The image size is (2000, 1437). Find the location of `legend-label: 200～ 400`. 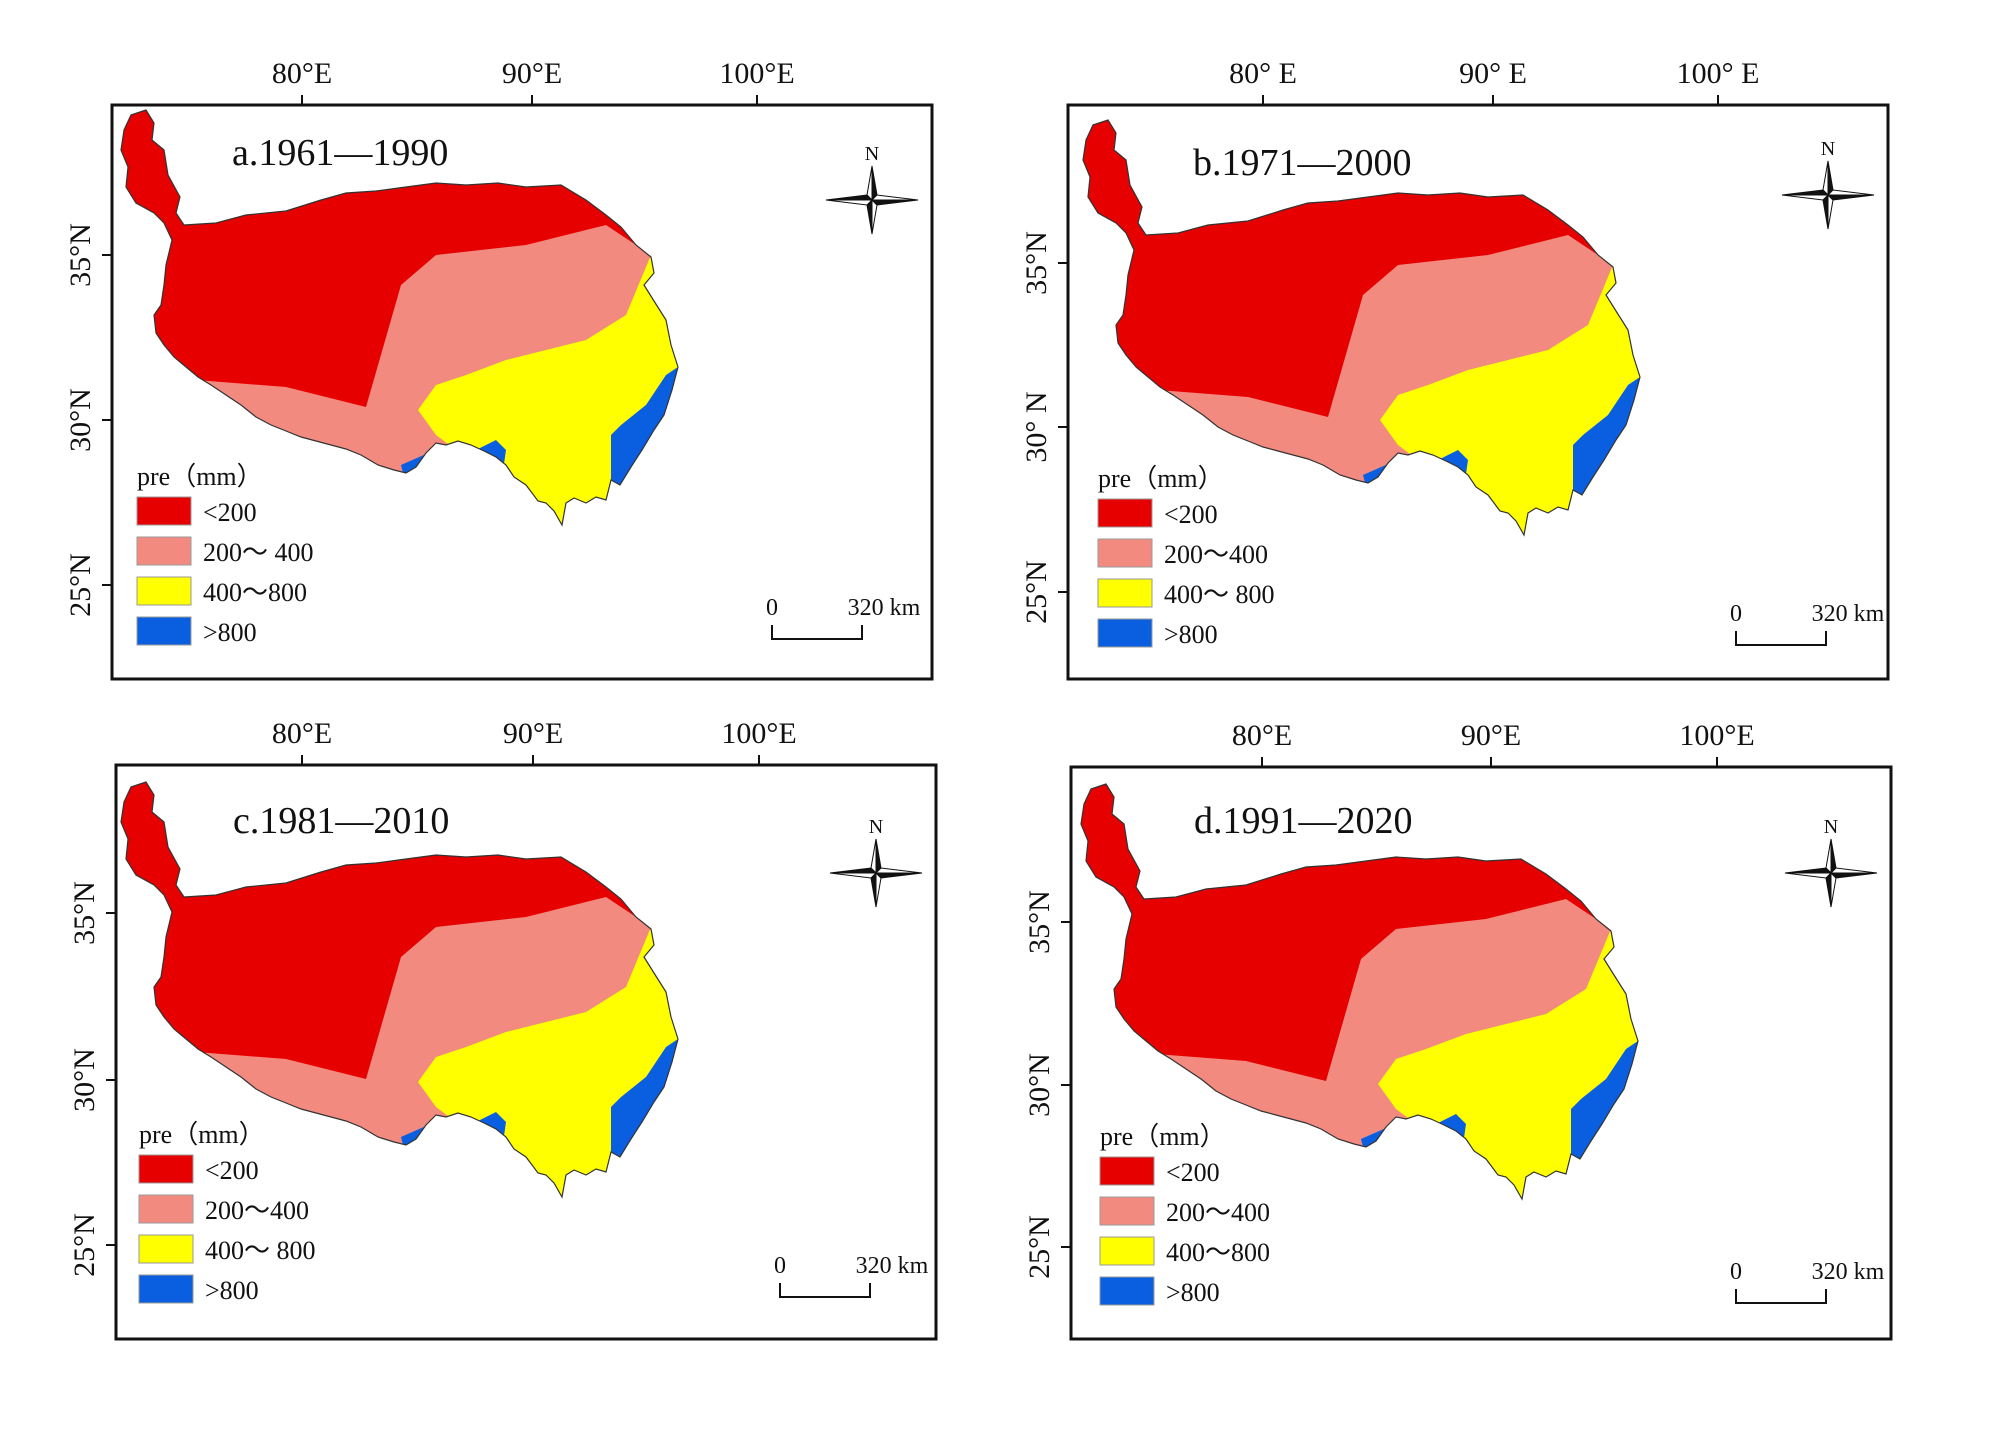

legend-label: 200～ 400 is located at coordinates (258, 552).